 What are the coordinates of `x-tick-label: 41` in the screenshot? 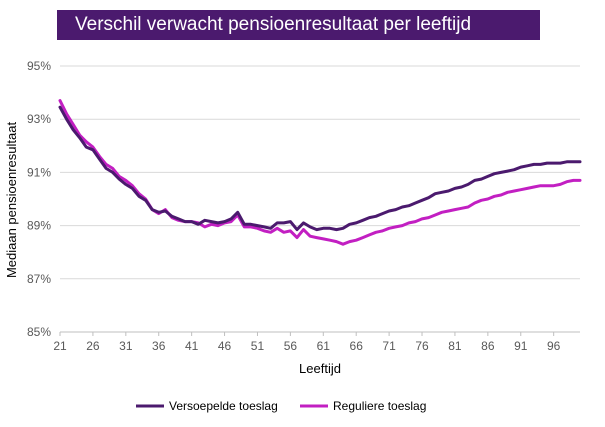 It's located at (192, 346).